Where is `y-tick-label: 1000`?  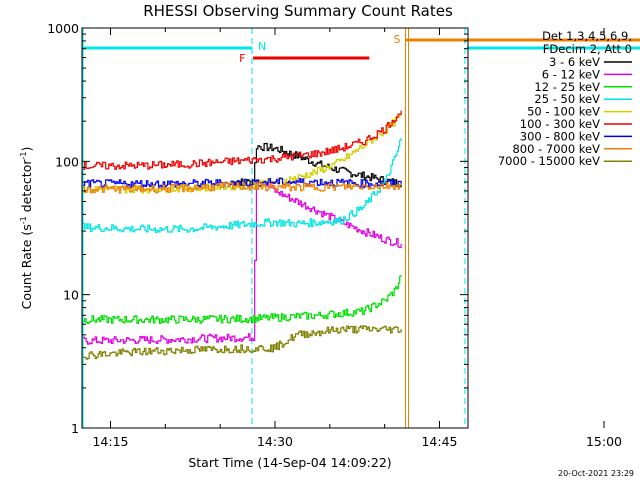
y-tick-label: 1000 is located at coordinates (63, 28).